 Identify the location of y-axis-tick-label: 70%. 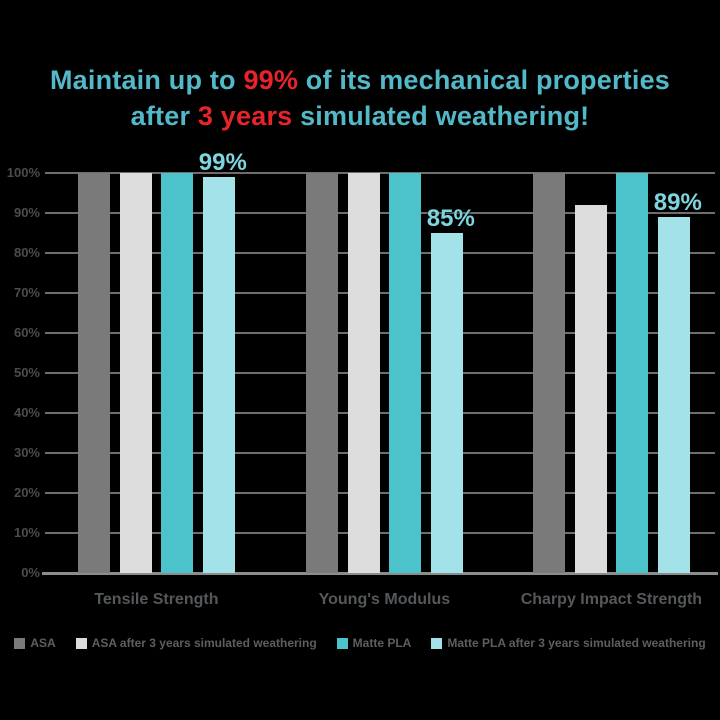
(26, 292).